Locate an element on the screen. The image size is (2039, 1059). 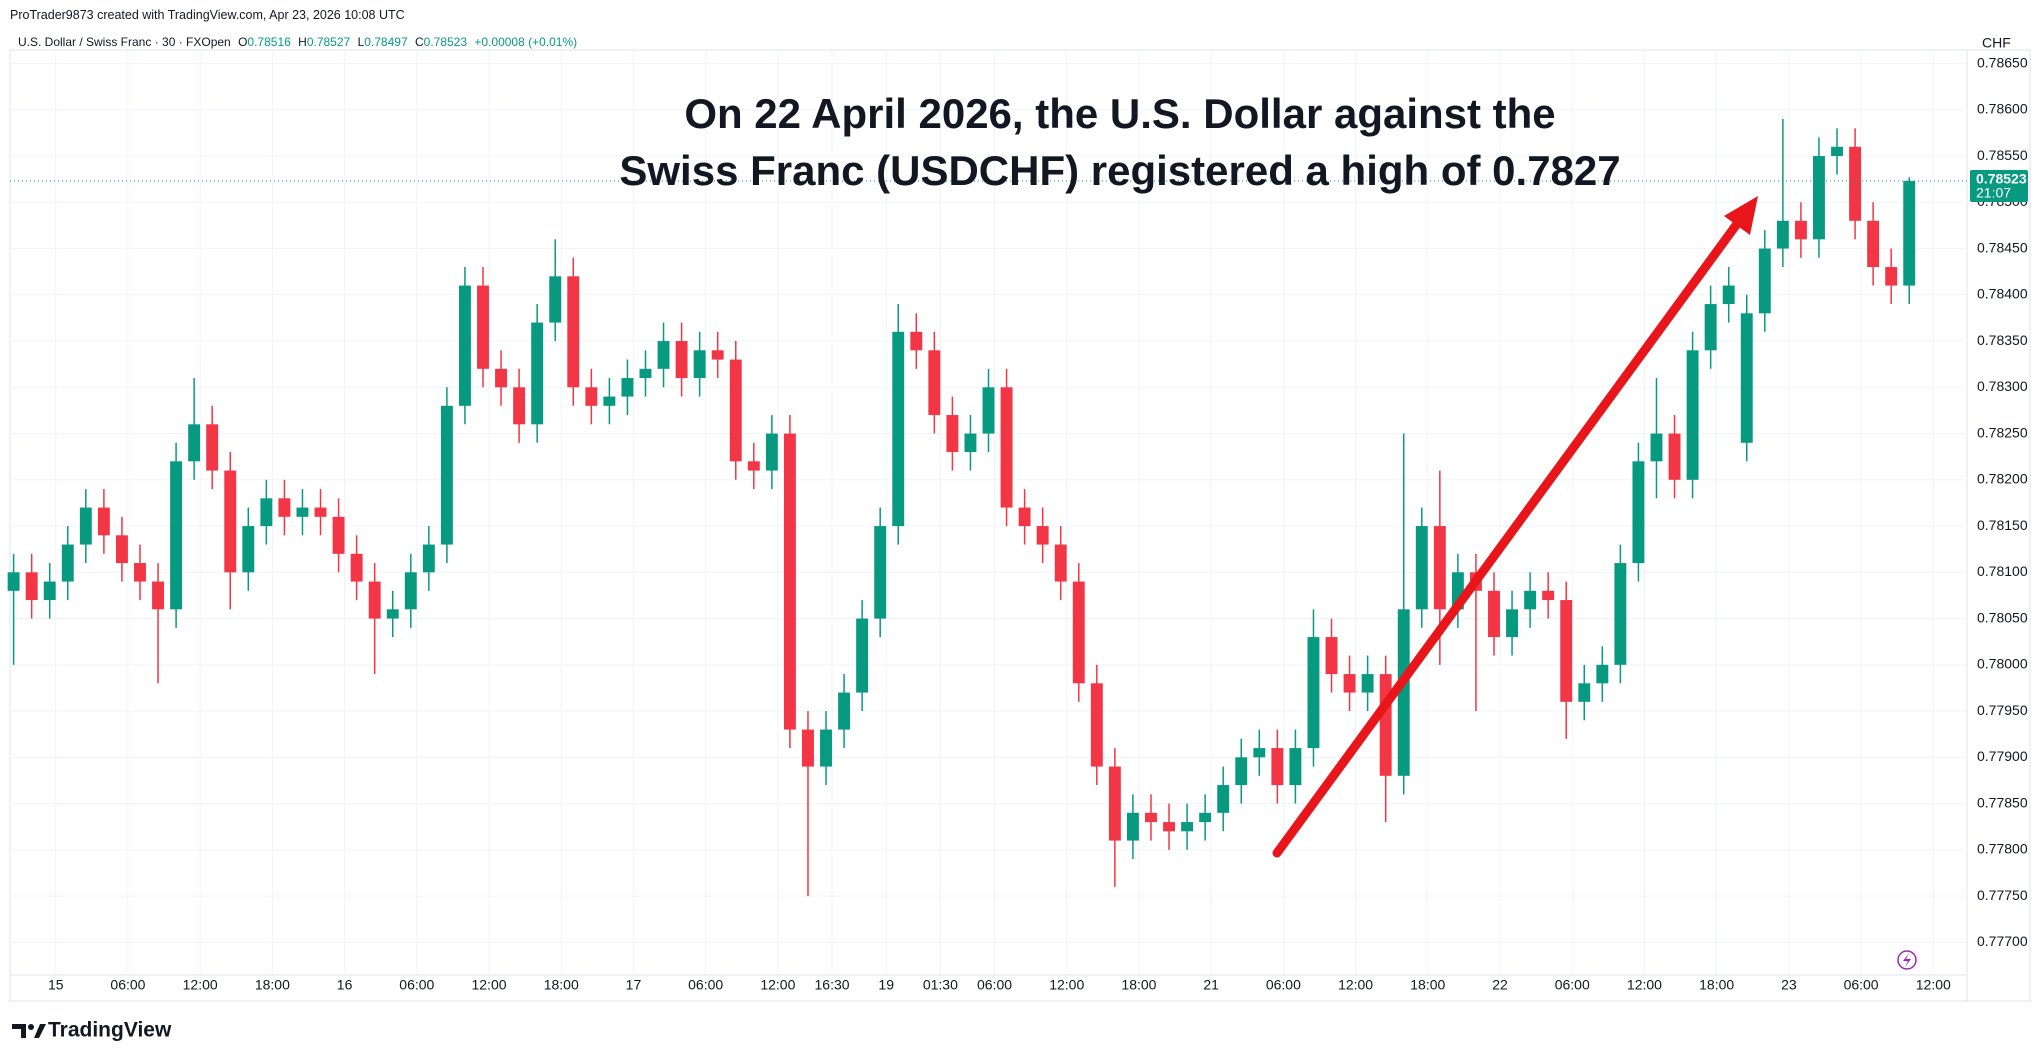
y-tick-label: 0.77900 is located at coordinates (2002, 756).